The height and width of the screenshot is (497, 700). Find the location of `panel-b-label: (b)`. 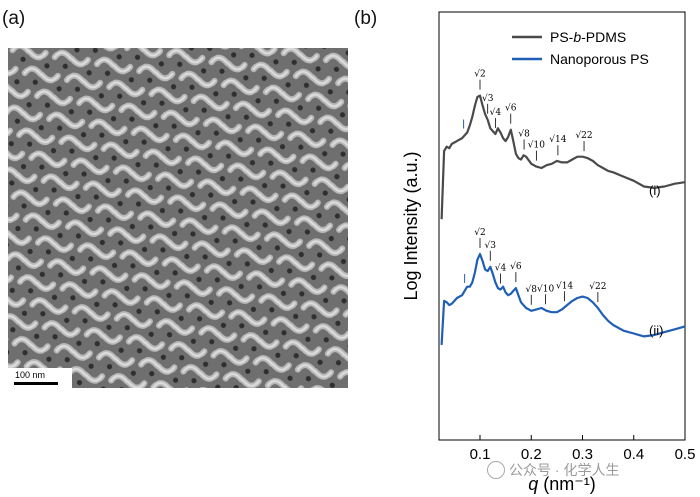

panel-b-label: (b) is located at coordinates (366, 18).